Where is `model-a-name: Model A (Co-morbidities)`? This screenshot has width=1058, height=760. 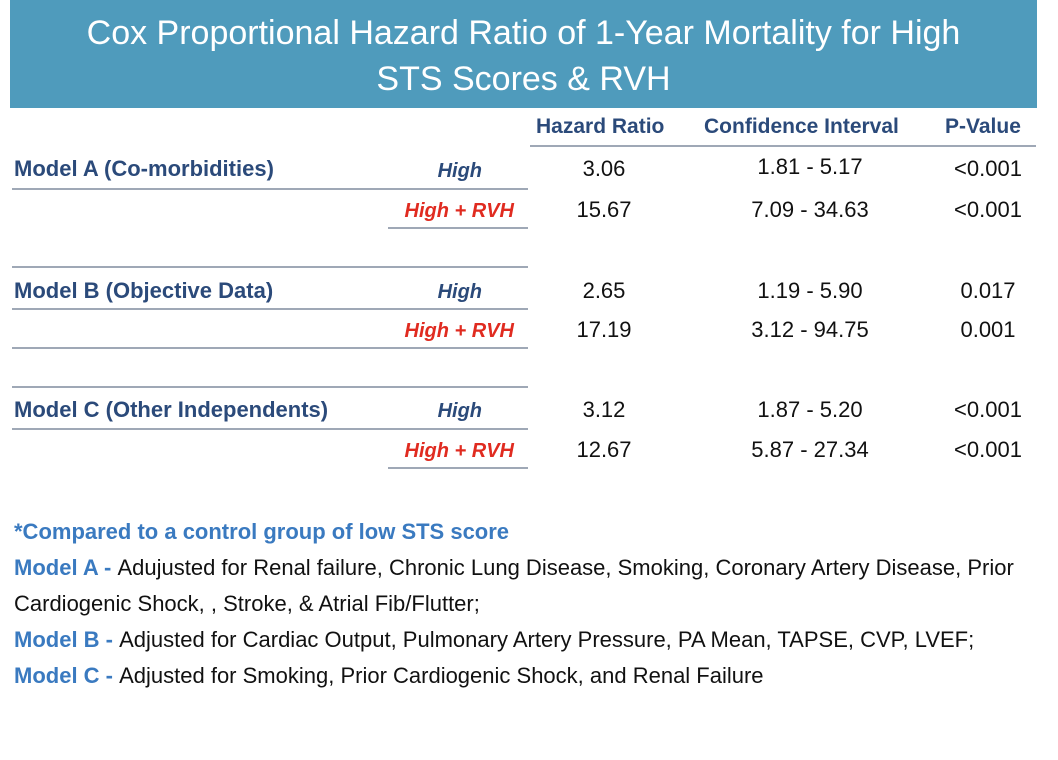 model-a-name: Model A (Co-morbidities) is located at coordinates (144, 168).